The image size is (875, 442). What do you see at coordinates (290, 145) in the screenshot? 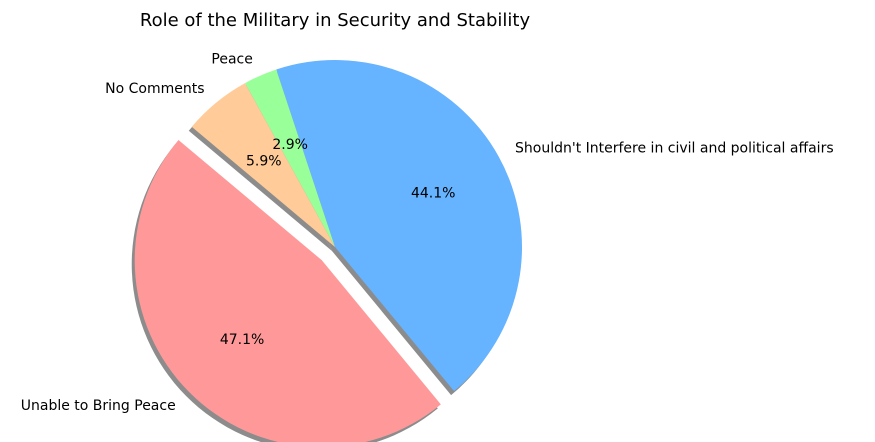
I see `slice-percent-peace: 2.9%` at bounding box center [290, 145].